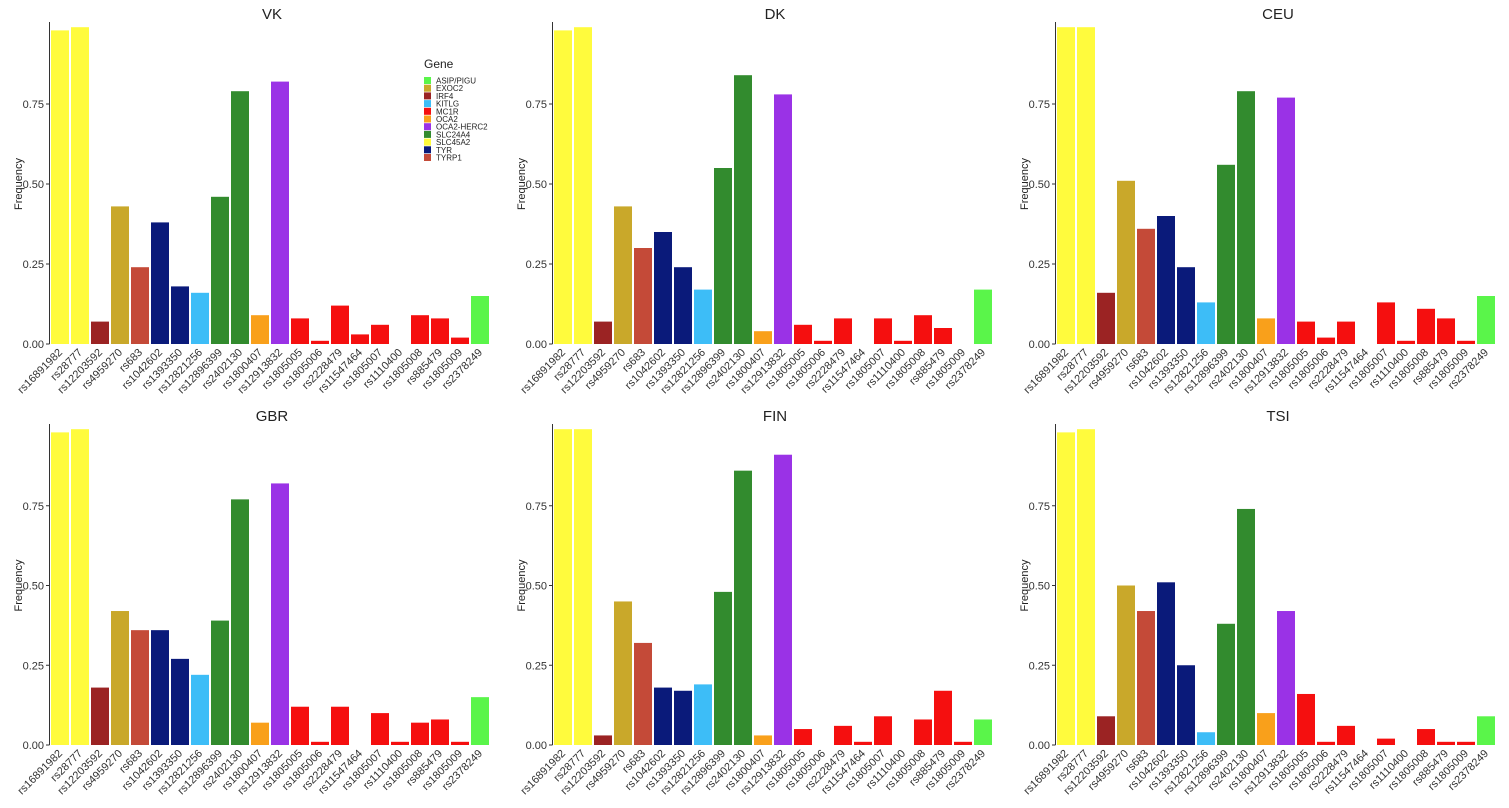 The image size is (1509, 808). I want to click on bar-rs12821256, so click(1206, 738).